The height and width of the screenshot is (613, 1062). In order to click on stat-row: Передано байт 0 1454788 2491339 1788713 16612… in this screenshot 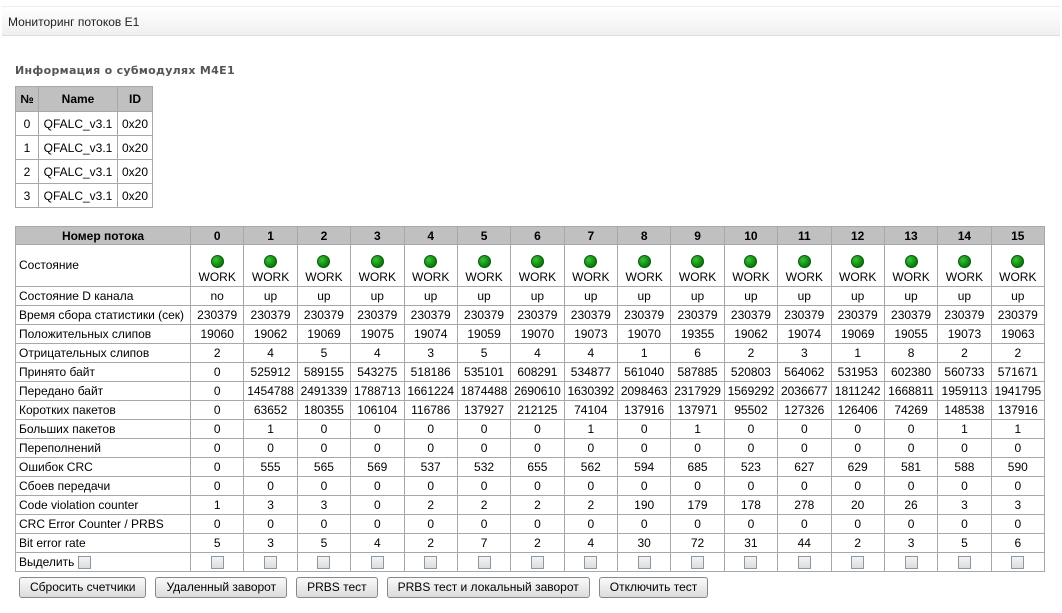, I will do `click(530, 391)`.